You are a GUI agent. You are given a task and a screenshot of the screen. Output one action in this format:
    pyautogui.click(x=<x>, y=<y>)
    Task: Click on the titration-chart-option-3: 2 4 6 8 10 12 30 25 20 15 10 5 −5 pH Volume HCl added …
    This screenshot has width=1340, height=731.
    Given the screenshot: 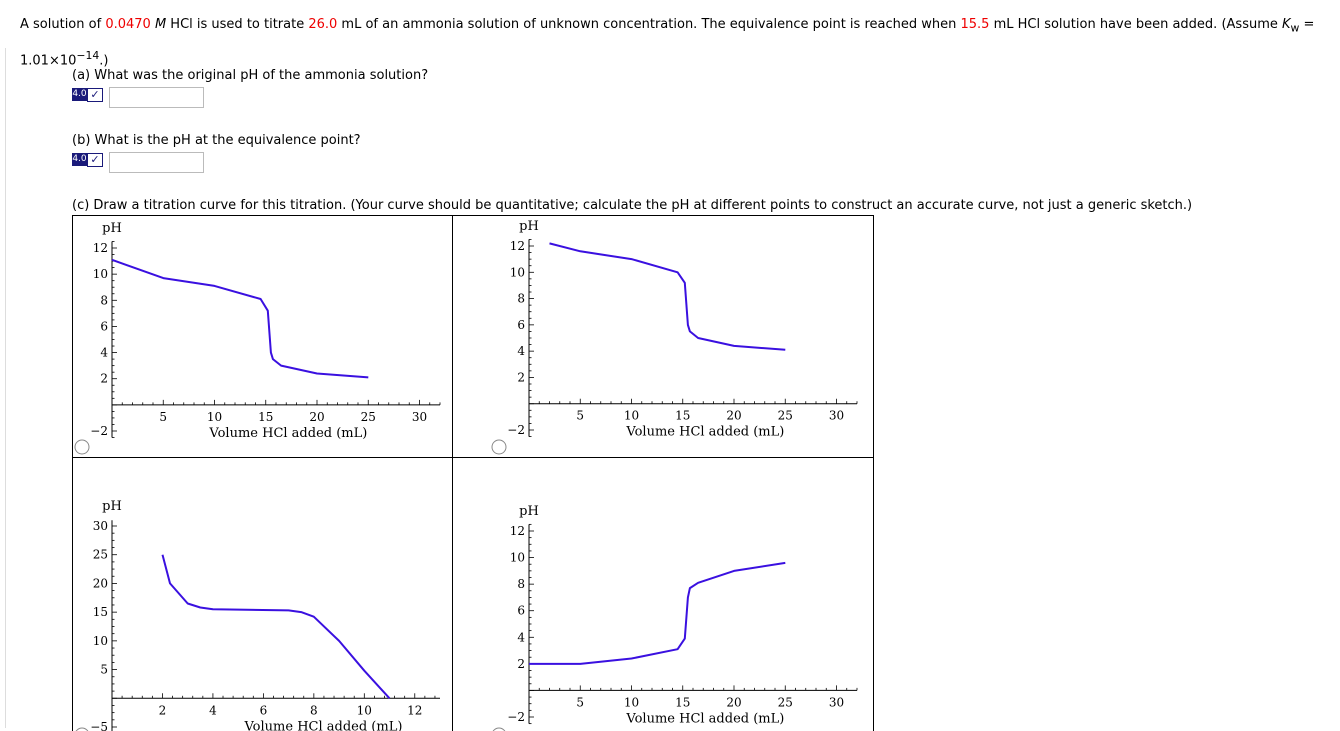 What is the action you would take?
    pyautogui.click(x=257, y=615)
    